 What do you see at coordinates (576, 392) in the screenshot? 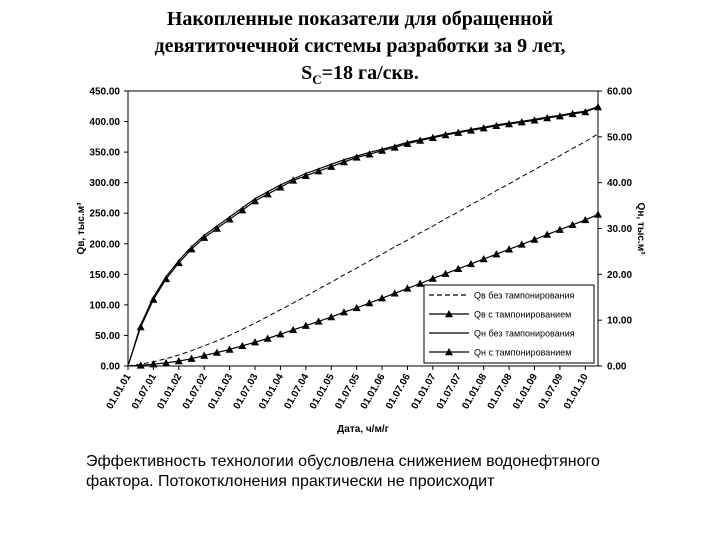
I see `x-tick-label: 01.01.10` at bounding box center [576, 392].